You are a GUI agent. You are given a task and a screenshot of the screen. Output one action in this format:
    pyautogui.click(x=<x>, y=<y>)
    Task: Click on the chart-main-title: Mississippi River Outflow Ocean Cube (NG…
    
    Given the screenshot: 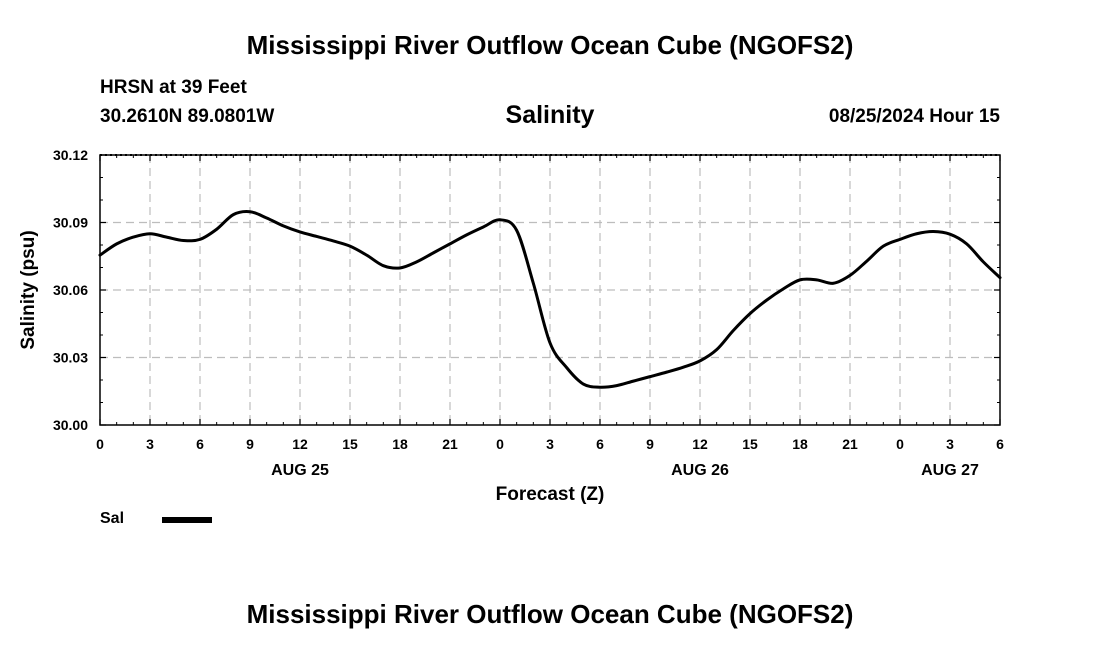 What is the action you would take?
    pyautogui.click(x=550, y=45)
    